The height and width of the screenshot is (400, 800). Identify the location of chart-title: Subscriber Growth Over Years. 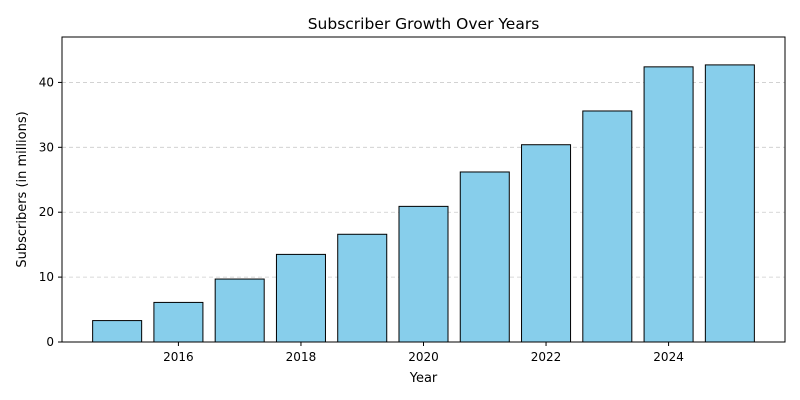
(424, 24).